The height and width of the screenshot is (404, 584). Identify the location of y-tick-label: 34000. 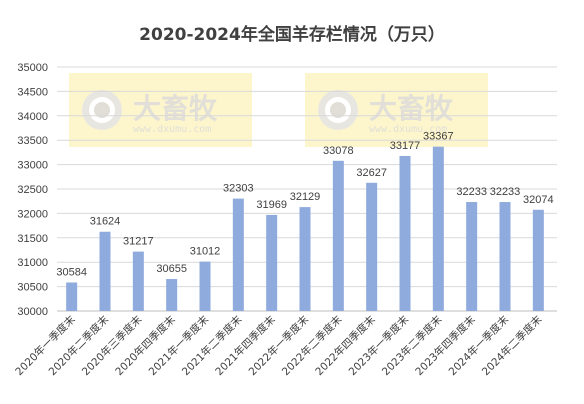
(32, 117).